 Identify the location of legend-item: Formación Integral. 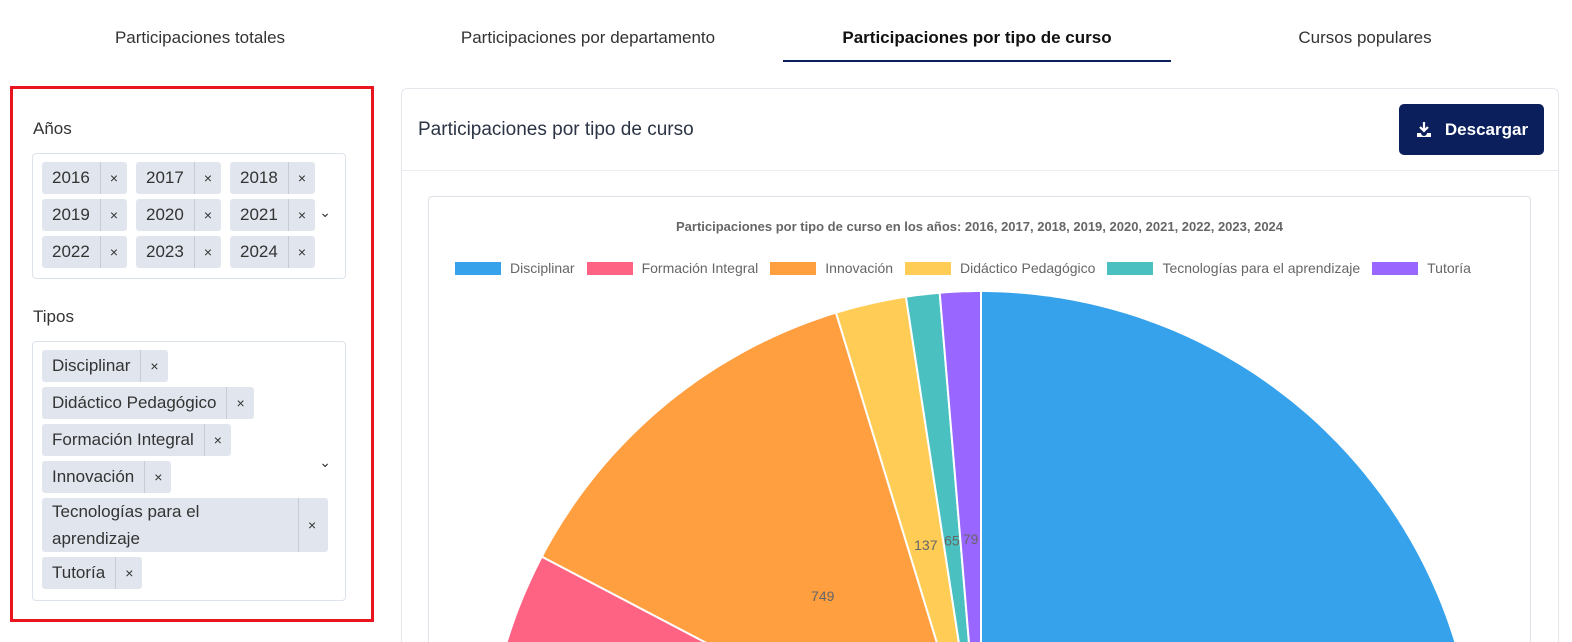
(672, 268).